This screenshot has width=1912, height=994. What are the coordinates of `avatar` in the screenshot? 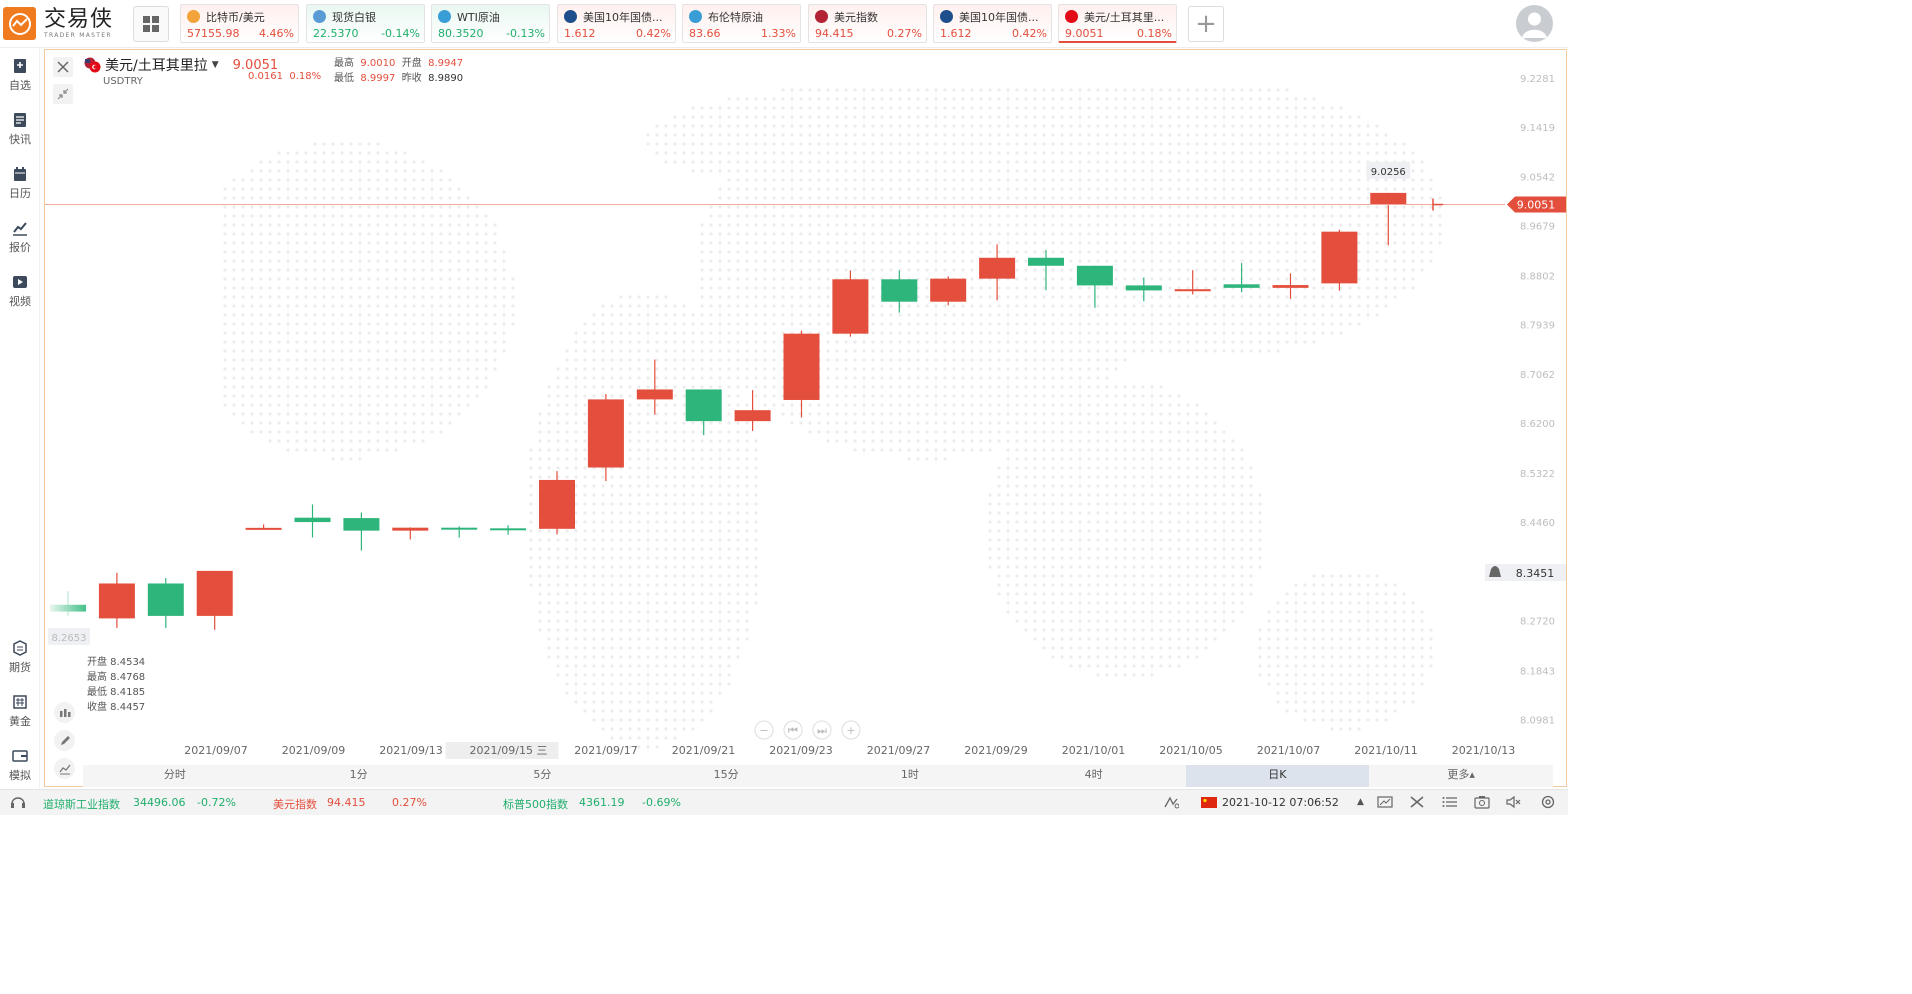 It's located at (1534, 23).